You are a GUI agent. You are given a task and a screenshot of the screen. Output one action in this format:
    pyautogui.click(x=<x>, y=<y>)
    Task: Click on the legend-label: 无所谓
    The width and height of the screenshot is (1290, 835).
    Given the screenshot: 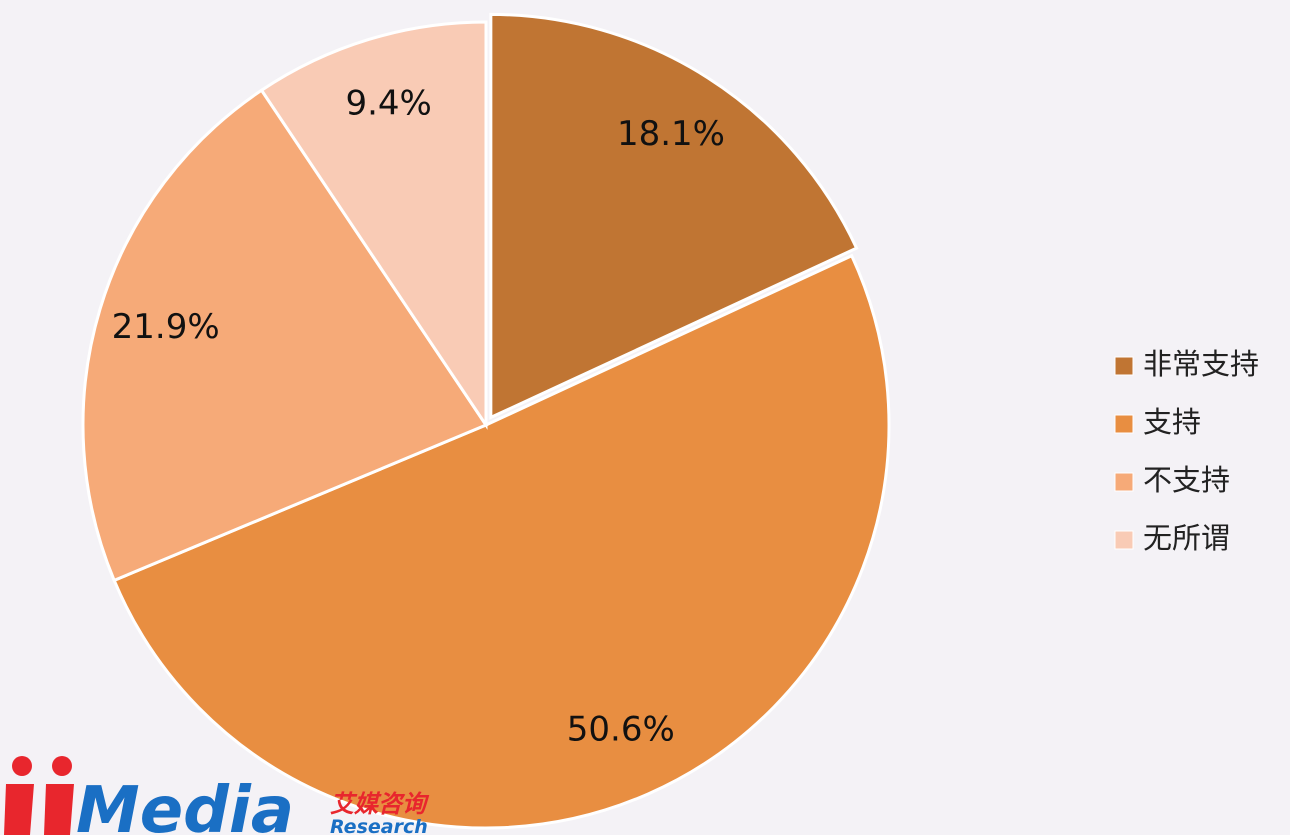 What is the action you would take?
    pyautogui.click(x=1186, y=538)
    